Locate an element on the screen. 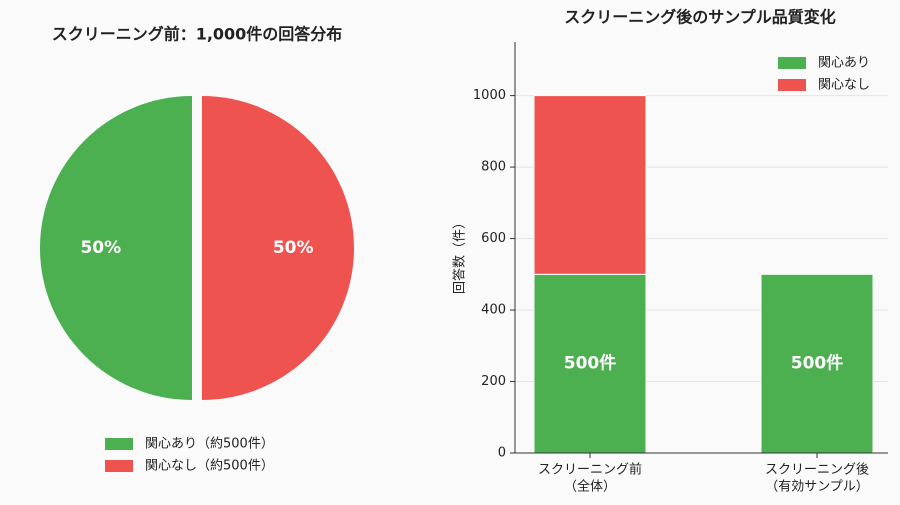 The height and width of the screenshot is (505, 900). pie-title: スクリーニング前：1,000件の回答分布 is located at coordinates (197, 34).